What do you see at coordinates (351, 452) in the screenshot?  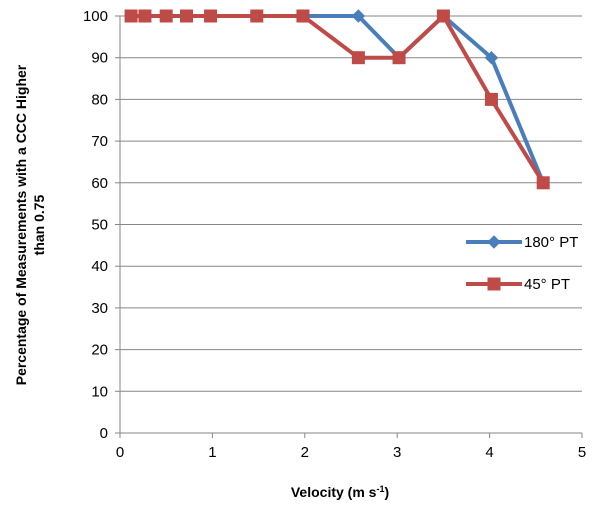 I see `x-tick-labels: 0 1 2 3 4 5` at bounding box center [351, 452].